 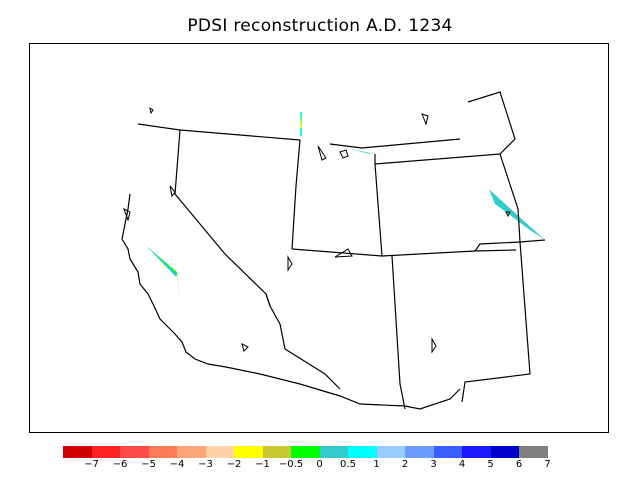 What do you see at coordinates (462, 464) in the screenshot?
I see `legend-tick-label: 4` at bounding box center [462, 464].